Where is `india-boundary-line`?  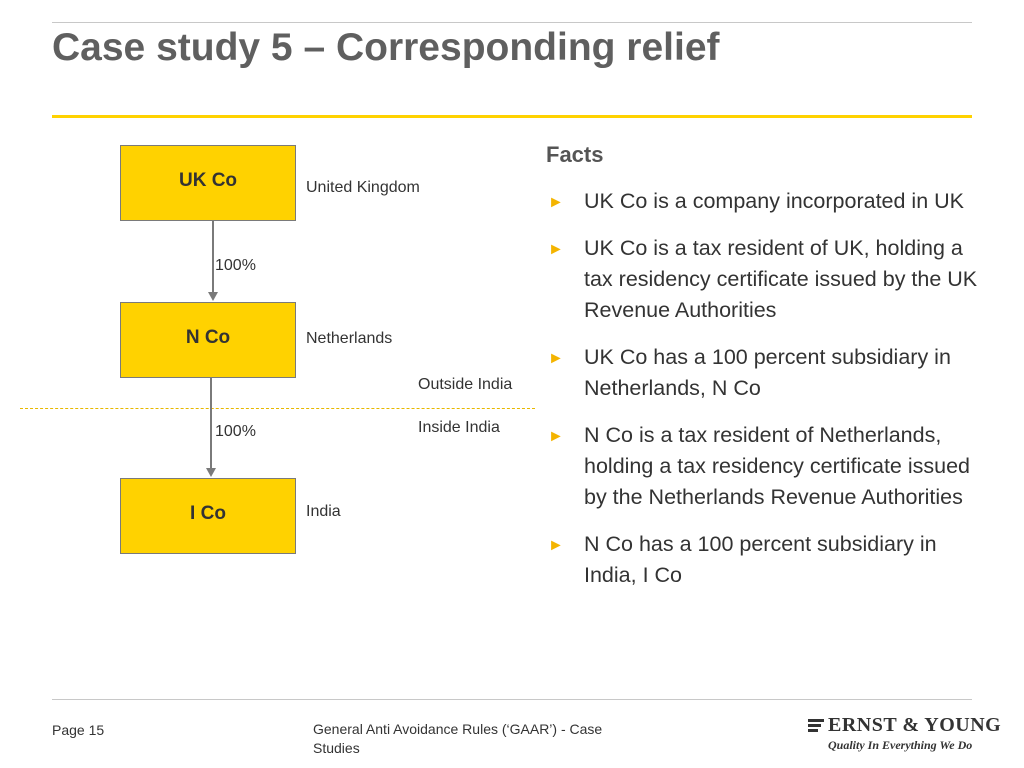
india-boundary-line is located at coordinates (277, 408).